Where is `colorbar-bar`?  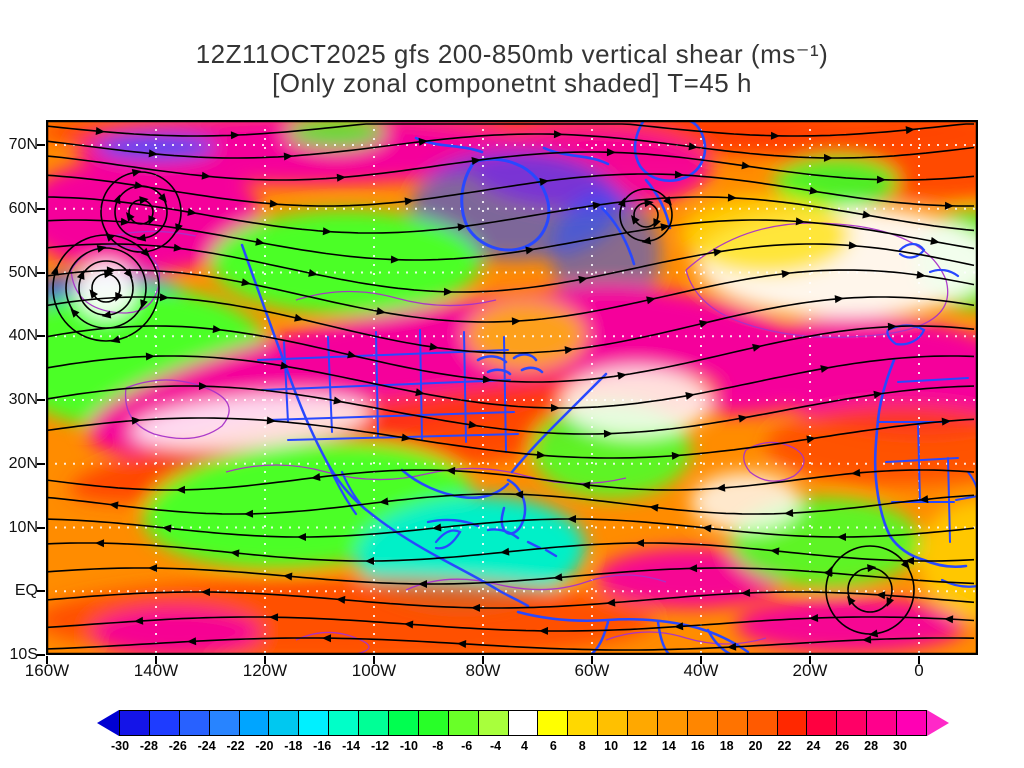
colorbar-bar is located at coordinates (523, 723).